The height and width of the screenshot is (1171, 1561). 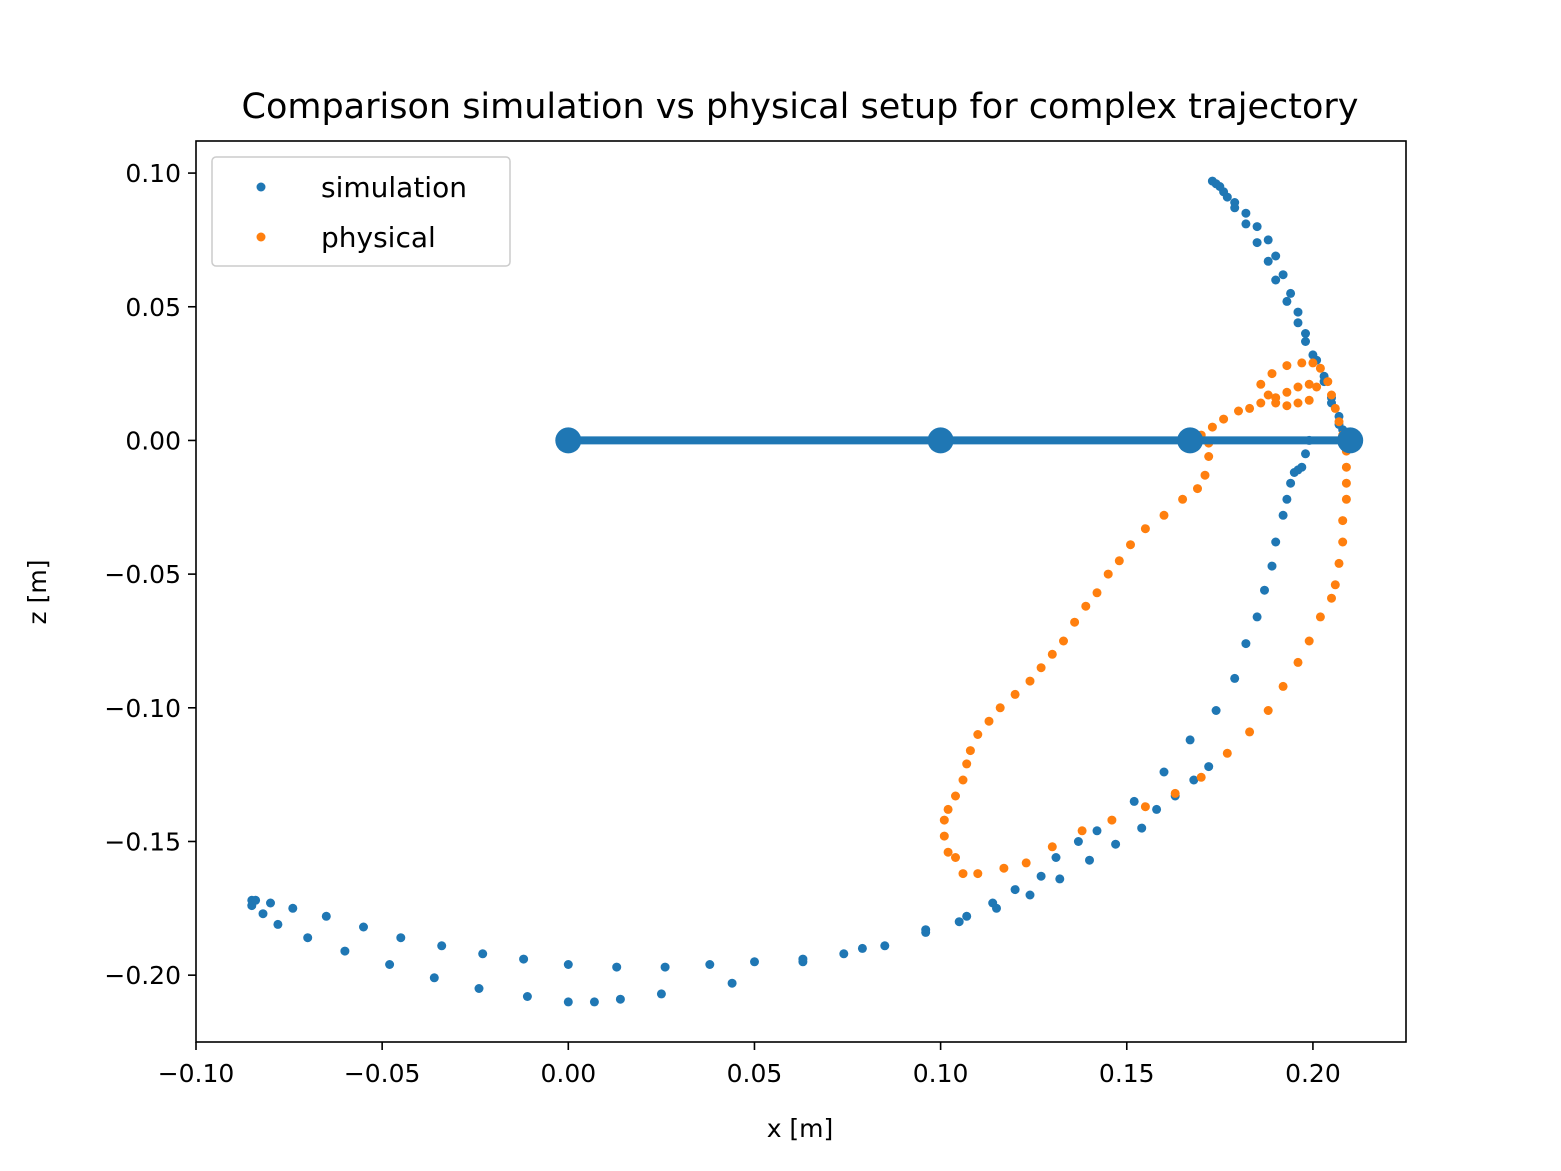 What do you see at coordinates (142, 975) in the screenshot?
I see `y-tick-label: −0.20` at bounding box center [142, 975].